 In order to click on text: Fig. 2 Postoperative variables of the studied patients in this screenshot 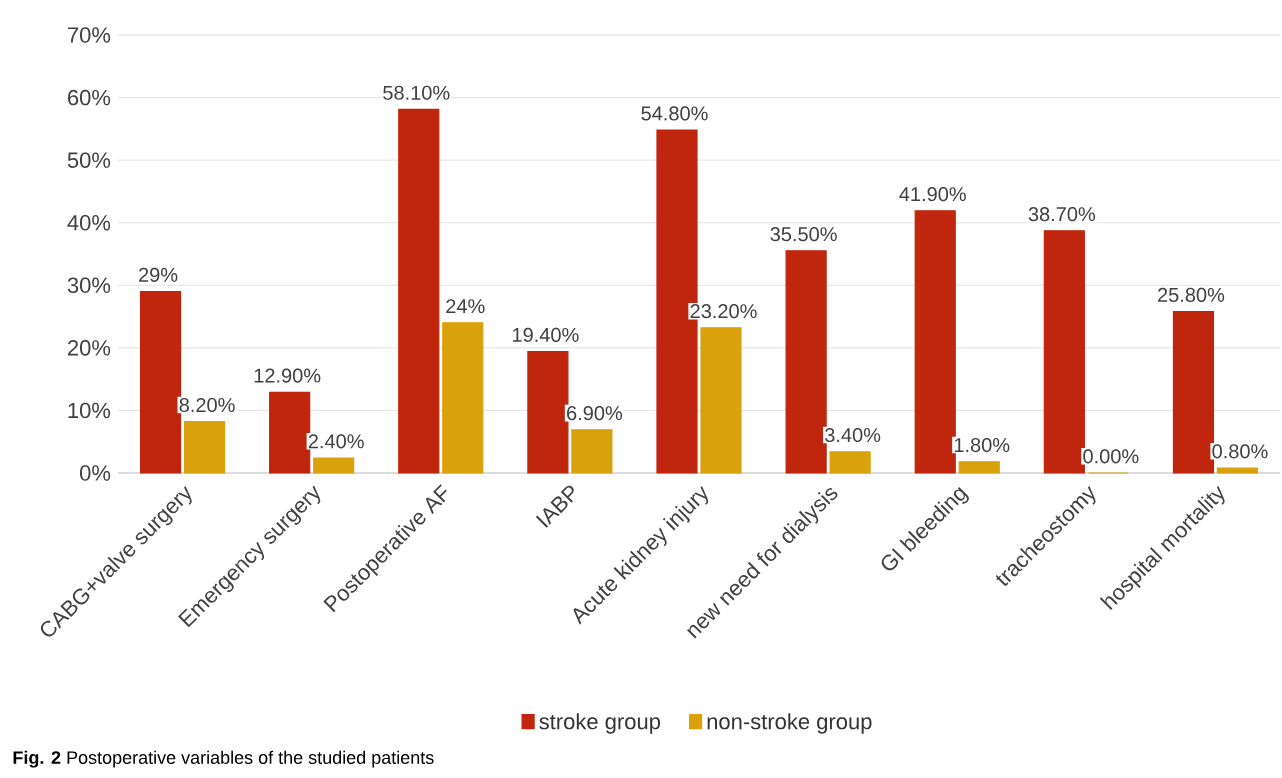, I will do `click(223, 759)`.